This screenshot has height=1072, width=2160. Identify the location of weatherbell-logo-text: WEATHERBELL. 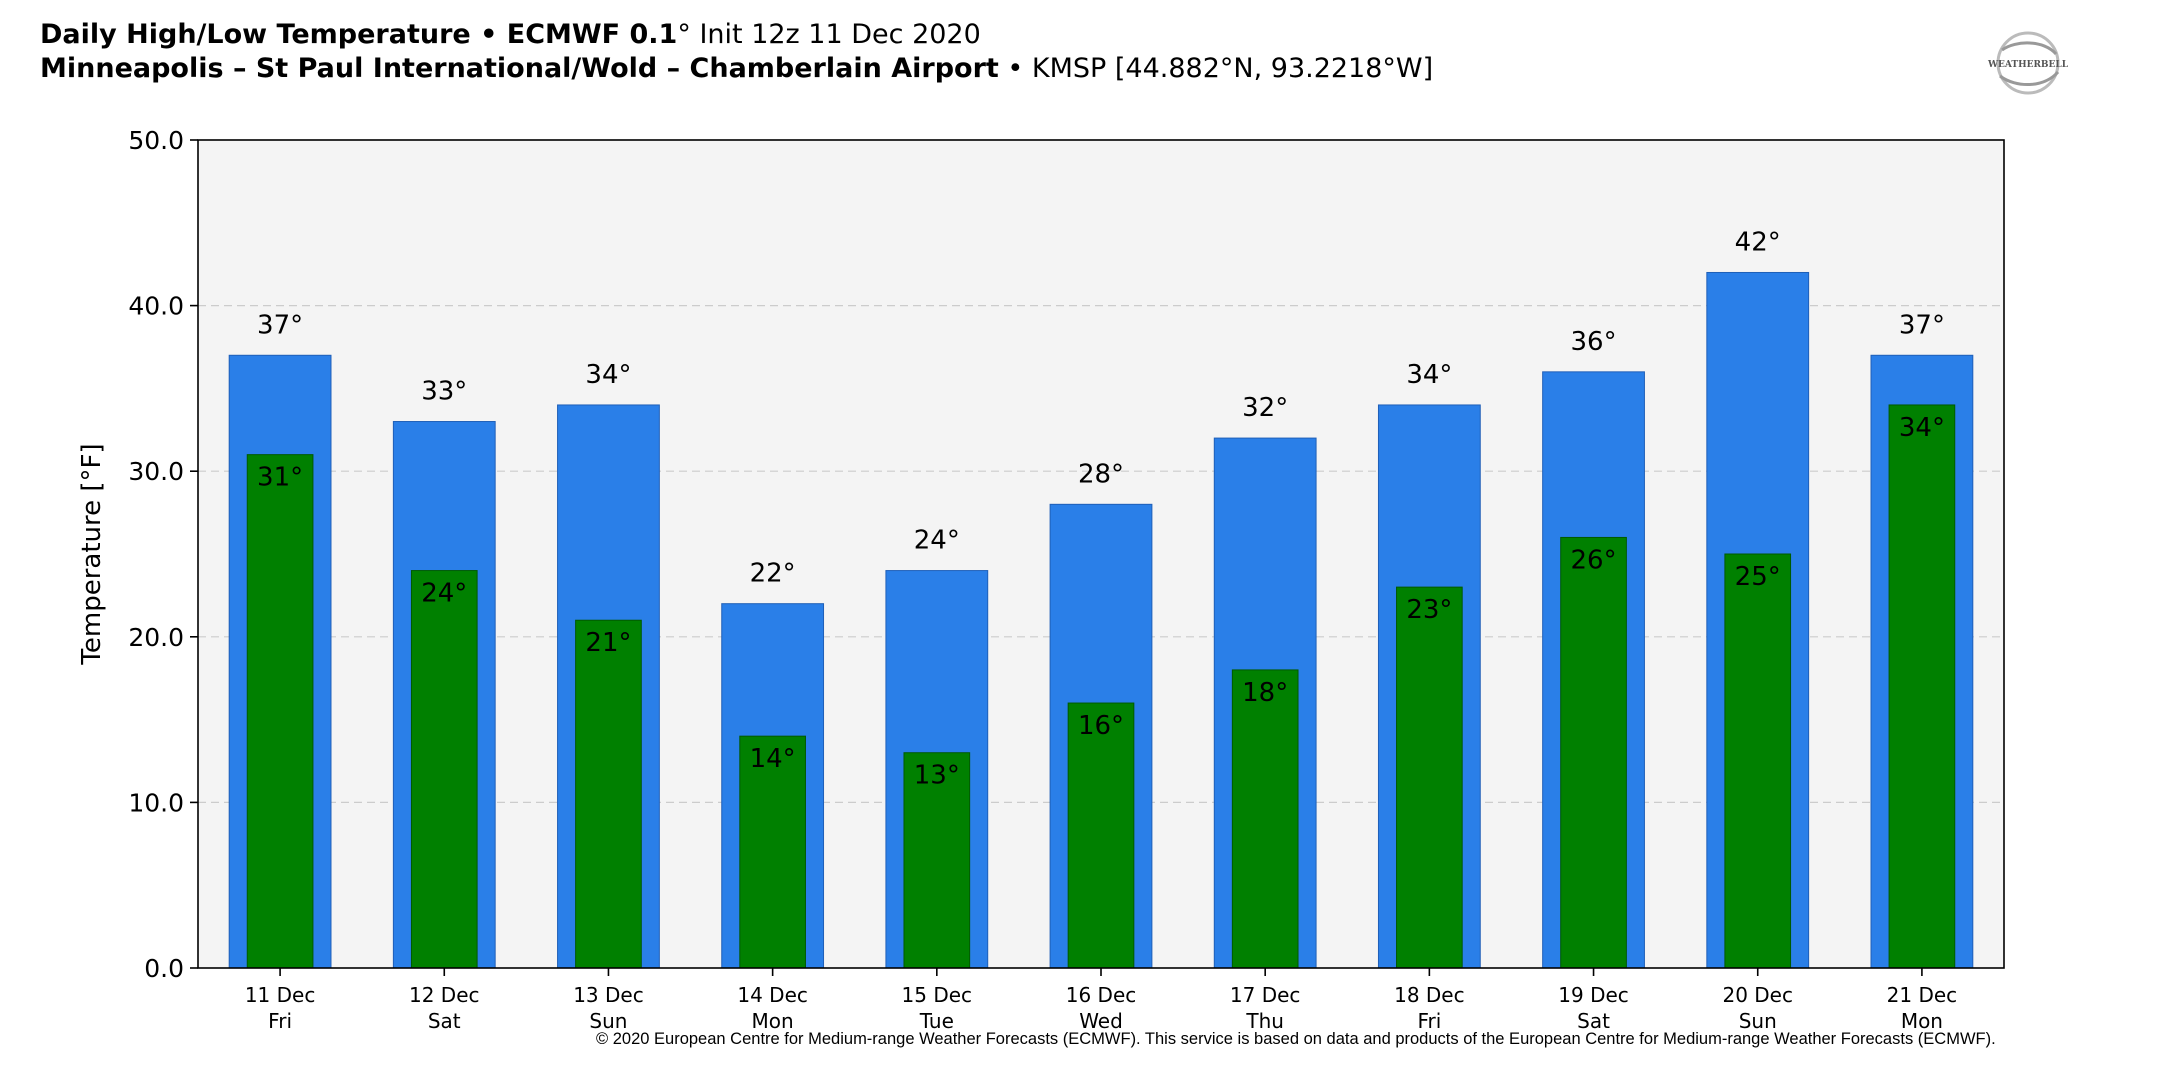
(2028, 65).